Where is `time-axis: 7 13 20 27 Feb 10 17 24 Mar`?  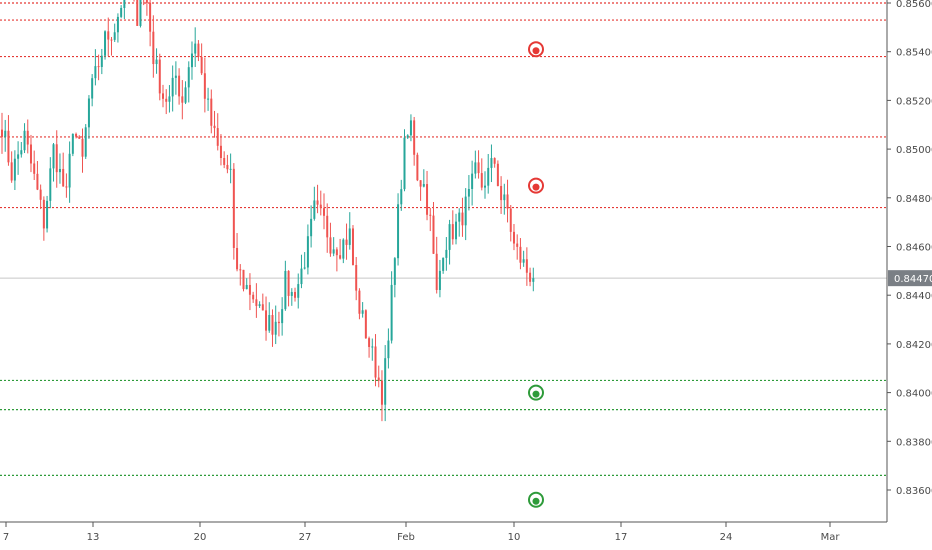
time-axis: 7 13 20 27 Feb 10 17 24 Mar is located at coordinates (422, 532).